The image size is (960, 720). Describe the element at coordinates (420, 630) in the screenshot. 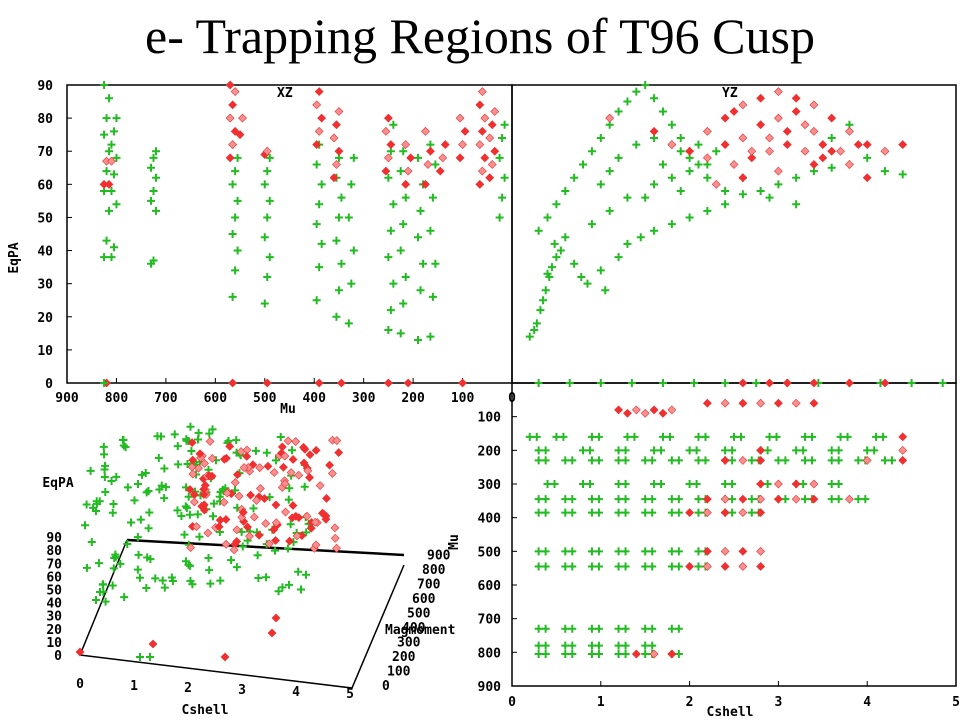

I see `y-axis-label: Magmoment` at that location.